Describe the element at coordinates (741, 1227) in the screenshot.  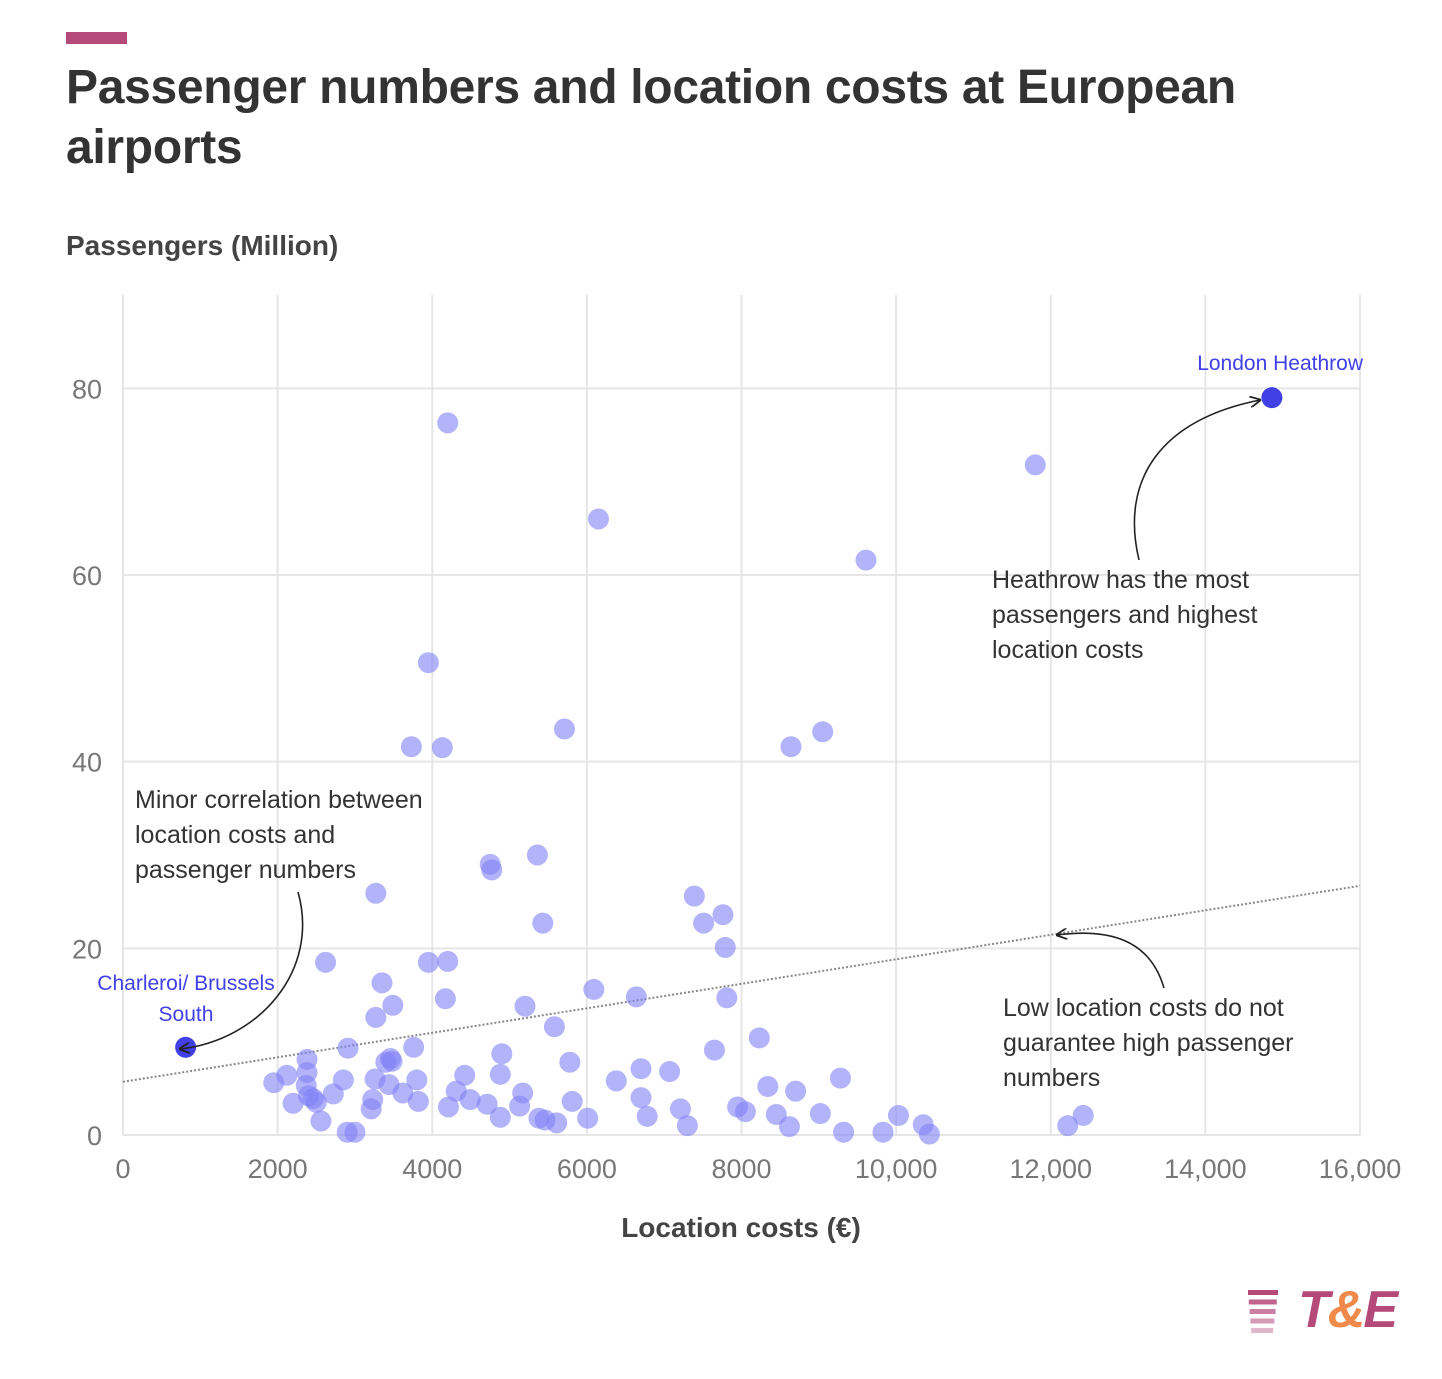
I see `x-axis-label: Location costs (€)` at that location.